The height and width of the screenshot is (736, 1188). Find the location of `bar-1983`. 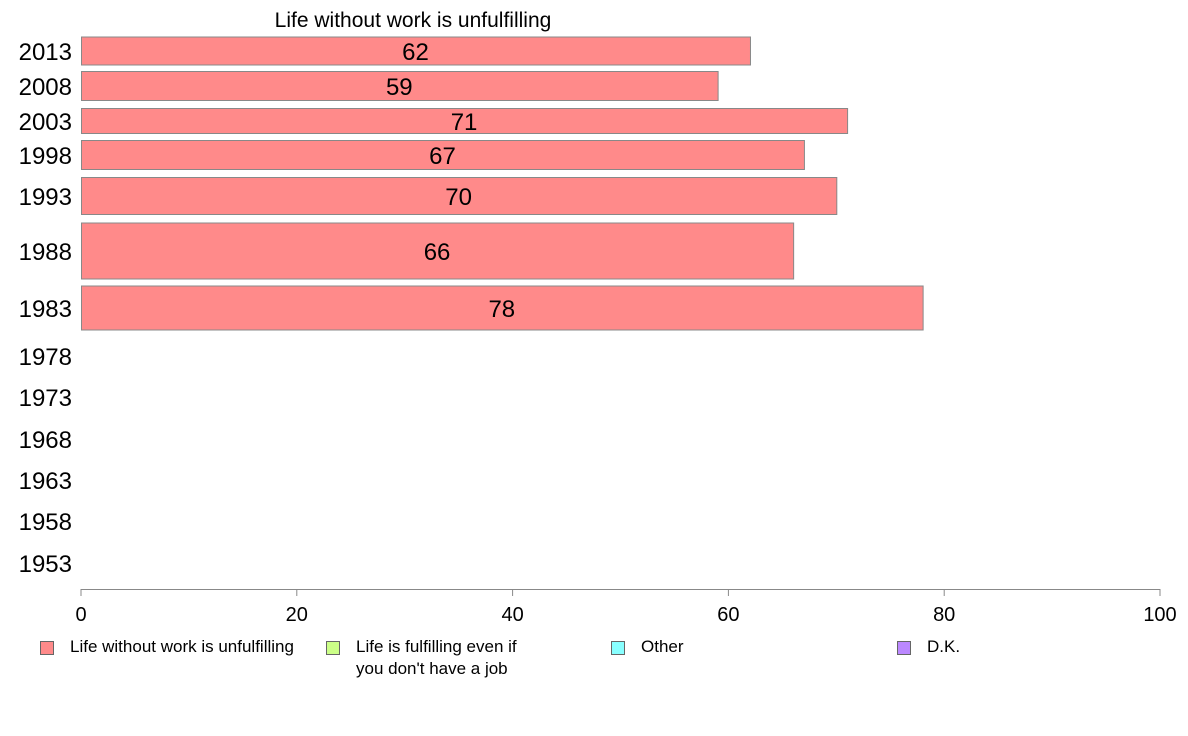

bar-1983 is located at coordinates (502, 308).